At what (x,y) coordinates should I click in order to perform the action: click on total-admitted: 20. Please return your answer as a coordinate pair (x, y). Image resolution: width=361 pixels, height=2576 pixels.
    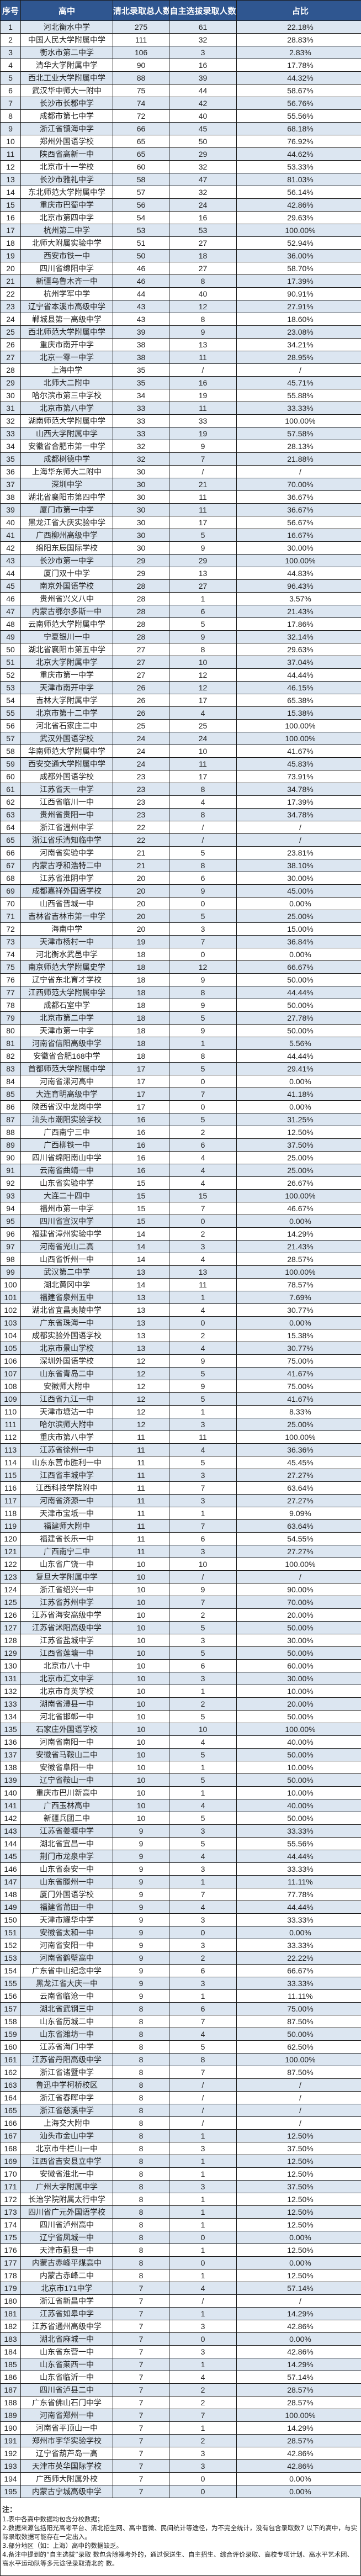
    Looking at the image, I should click on (141, 878).